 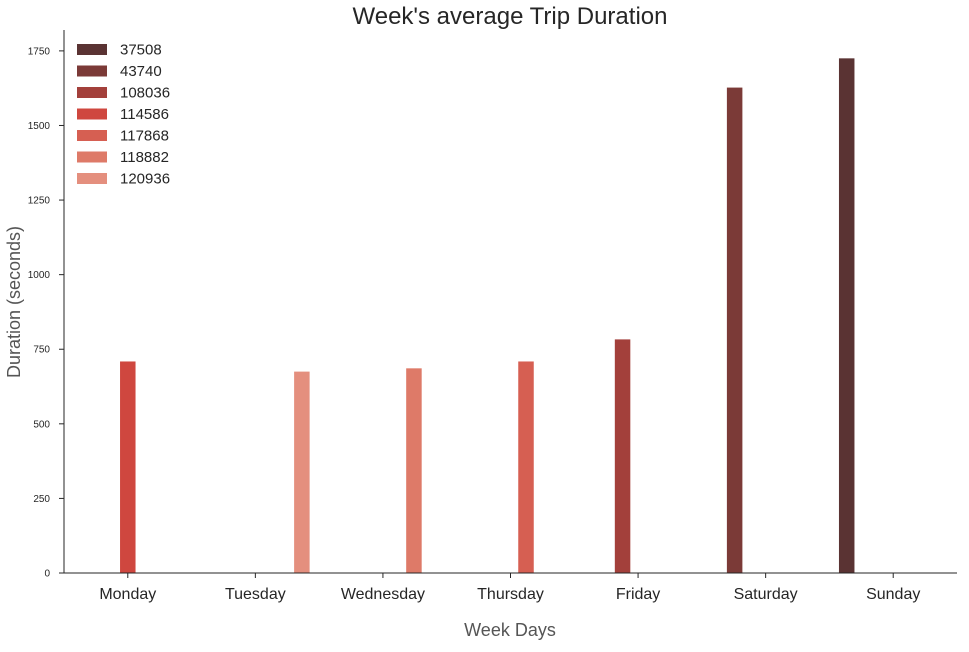 What do you see at coordinates (144, 157) in the screenshot?
I see `legend-label-118882: 118882` at bounding box center [144, 157].